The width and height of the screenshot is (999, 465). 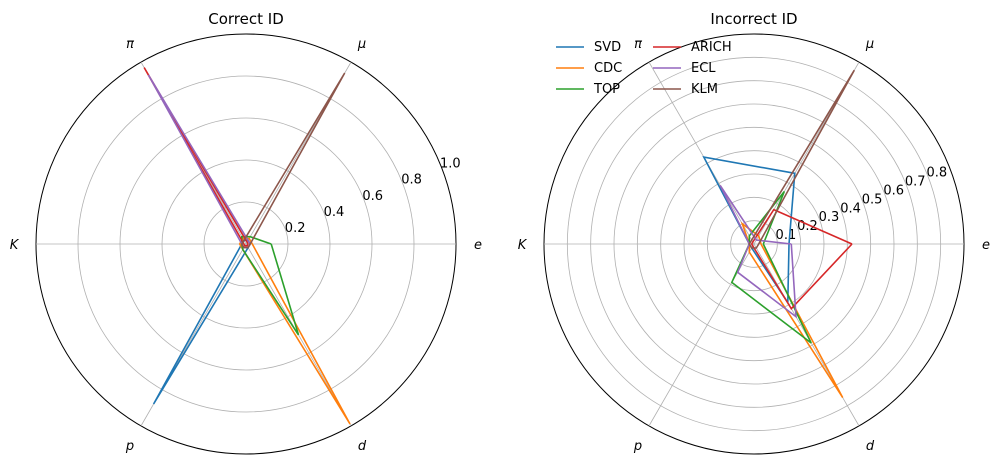 What do you see at coordinates (872, 199) in the screenshot?
I see `radial-tick-label: 0.5` at bounding box center [872, 199].